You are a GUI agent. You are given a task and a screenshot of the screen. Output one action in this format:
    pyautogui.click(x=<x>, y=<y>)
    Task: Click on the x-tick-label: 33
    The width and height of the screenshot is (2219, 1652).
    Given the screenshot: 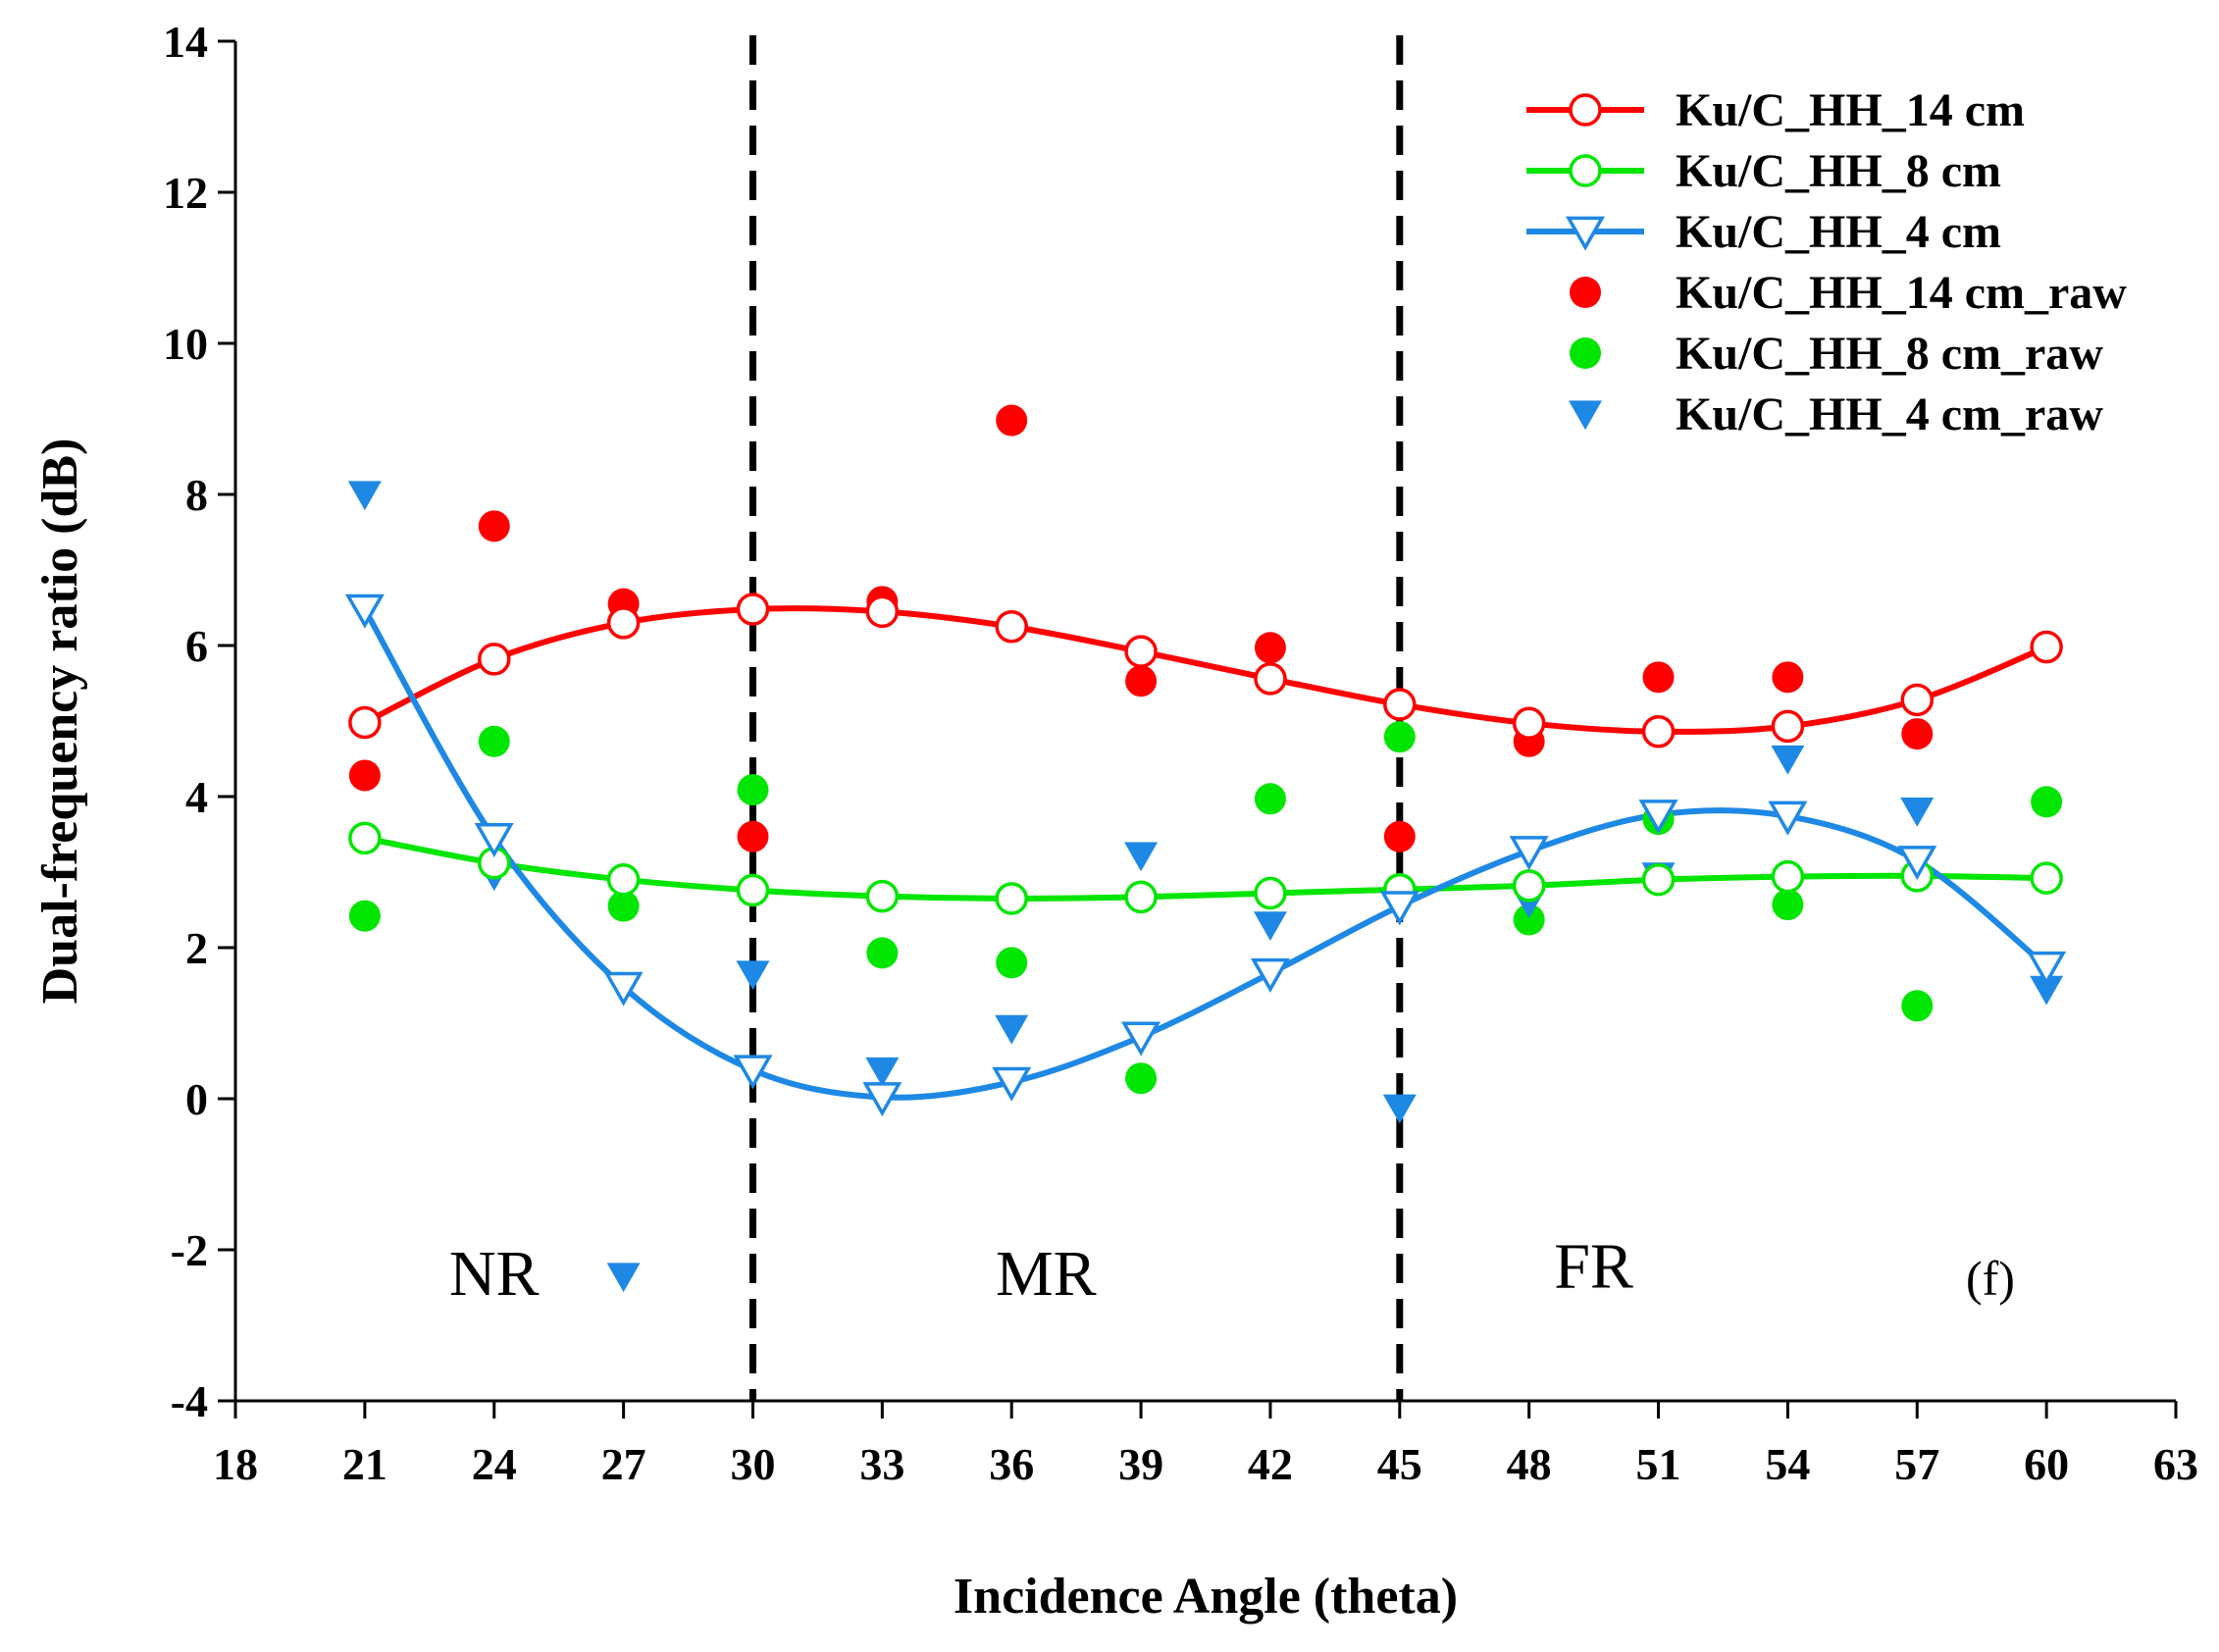 What is the action you would take?
    pyautogui.click(x=882, y=1464)
    